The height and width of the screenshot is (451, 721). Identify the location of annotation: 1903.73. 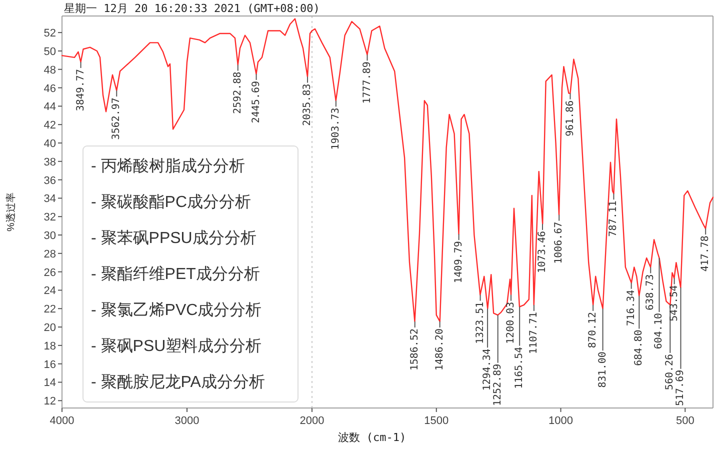
(336, 129).